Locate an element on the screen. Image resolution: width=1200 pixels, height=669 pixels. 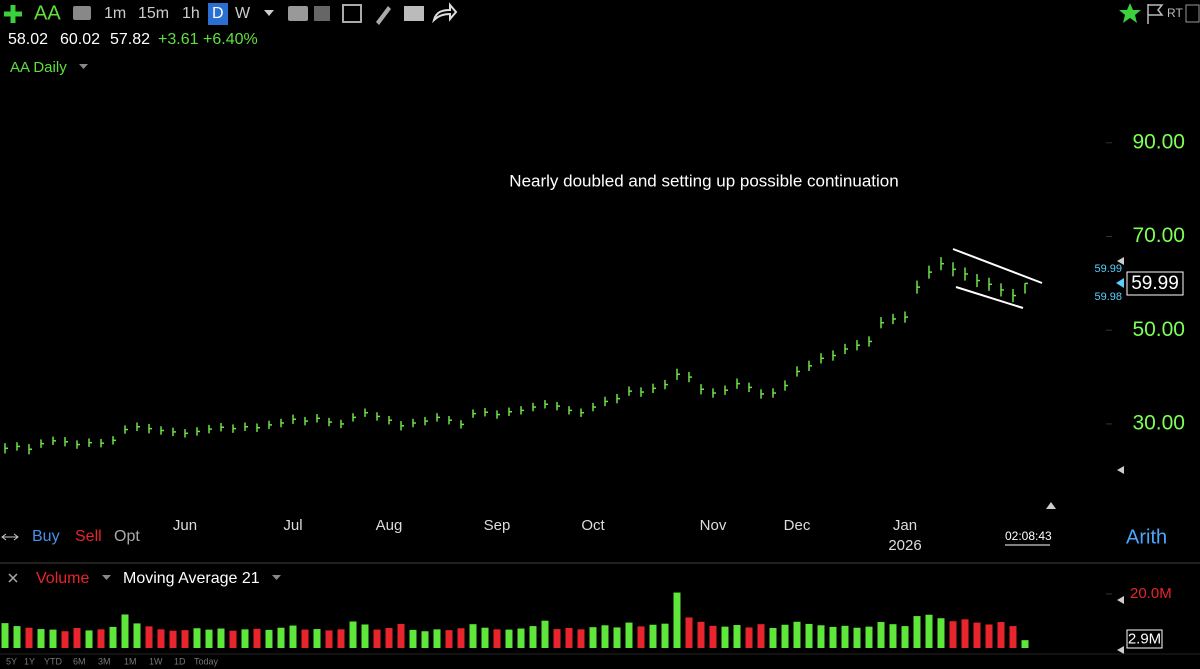
quote-change: +3.61 is located at coordinates (178, 39).